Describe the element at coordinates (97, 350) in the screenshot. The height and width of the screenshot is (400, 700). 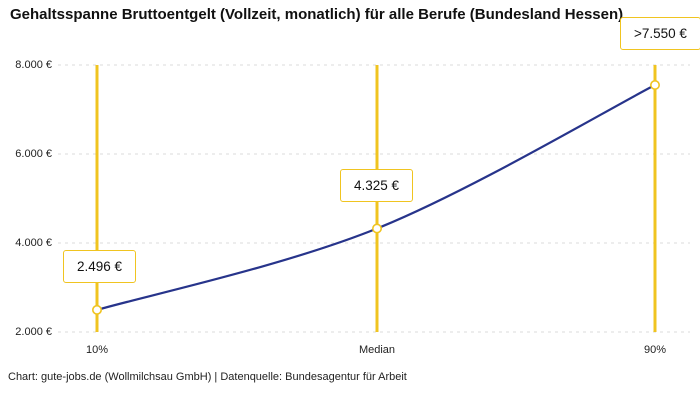
I see `xtick-label-10pct: 10%` at that location.